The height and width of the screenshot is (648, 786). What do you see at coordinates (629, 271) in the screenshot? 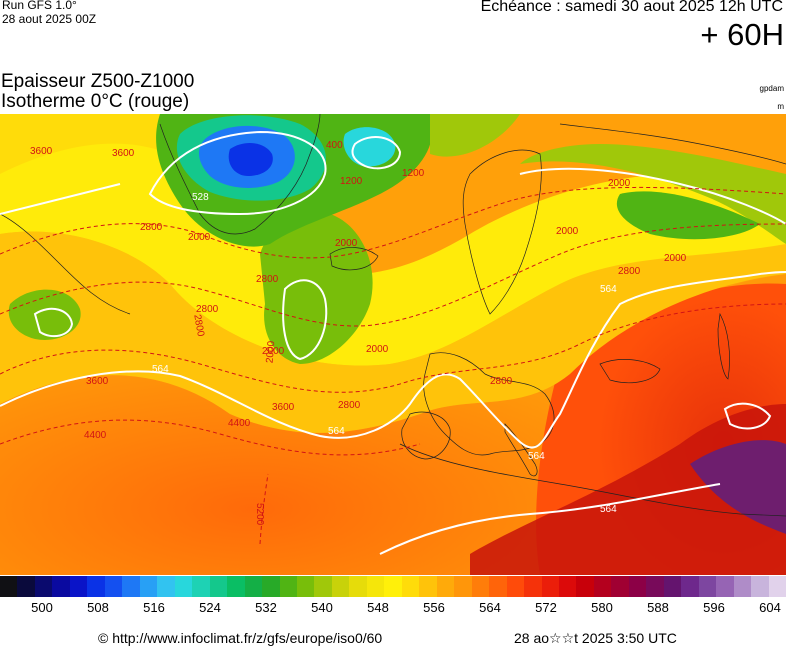
I see `iso-label-9: 2800` at bounding box center [629, 271].